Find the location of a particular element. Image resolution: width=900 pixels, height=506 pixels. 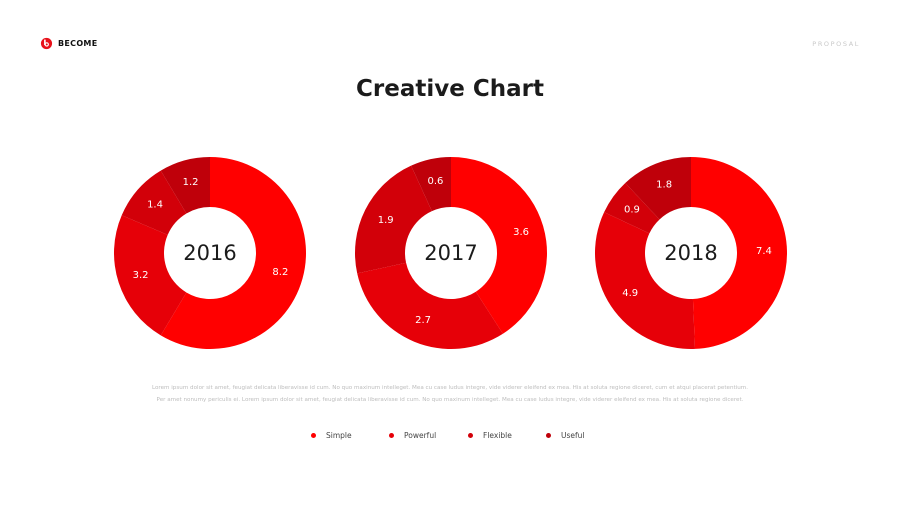

slice-value-label: 7.4 is located at coordinates (764, 251).